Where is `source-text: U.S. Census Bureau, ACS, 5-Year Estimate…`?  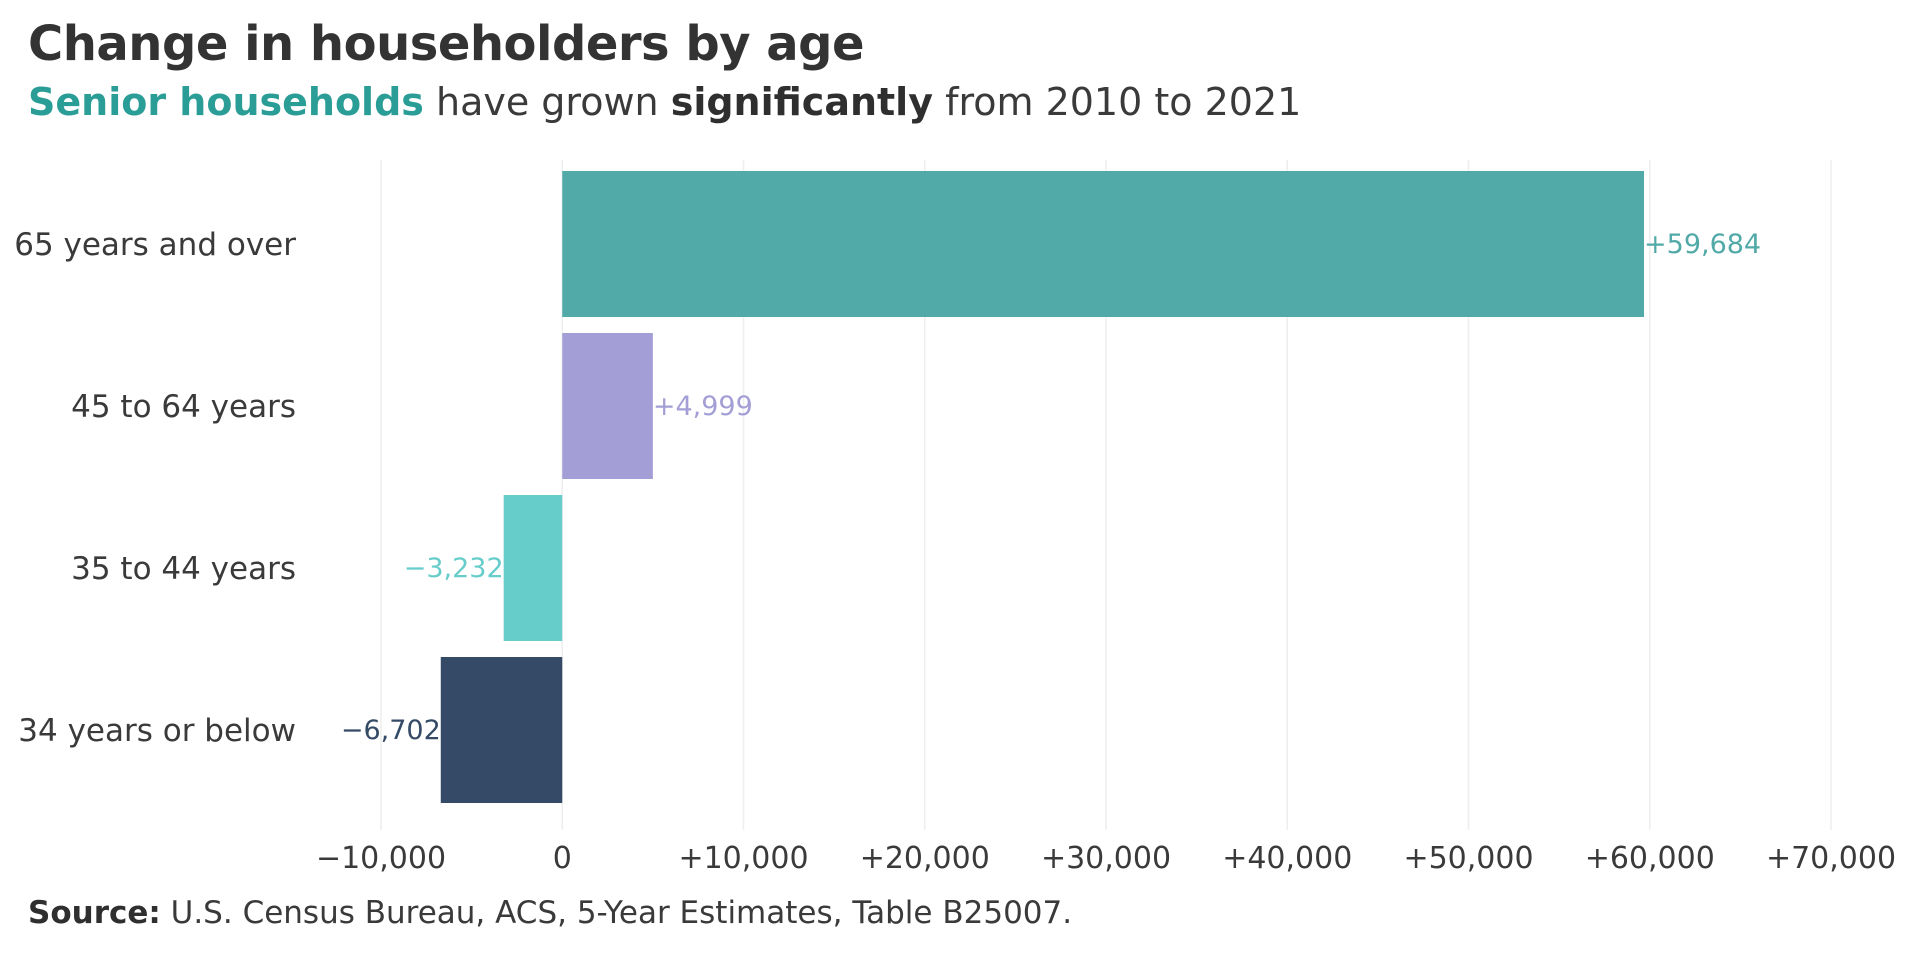 source-text: U.S. Census Bureau, ACS, 5-Year Estimate… is located at coordinates (616, 913).